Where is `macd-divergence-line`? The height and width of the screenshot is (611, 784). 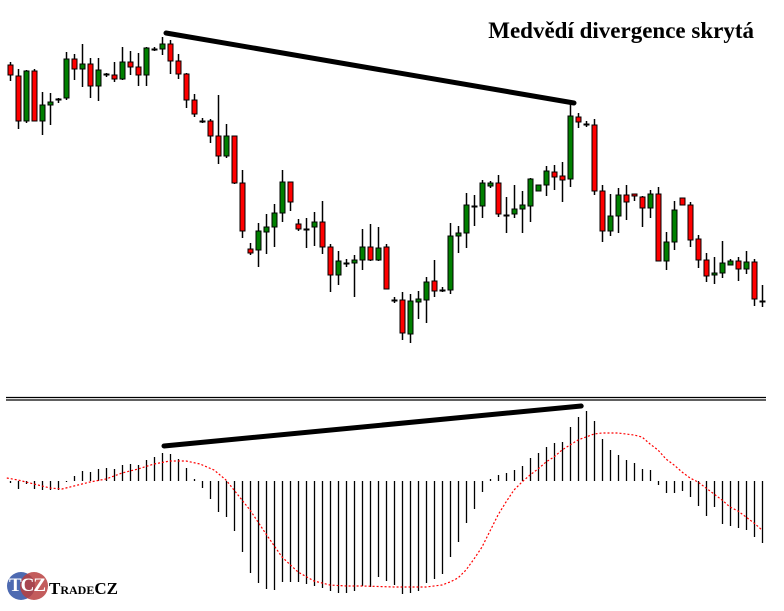 macd-divergence-line is located at coordinates (372, 426).